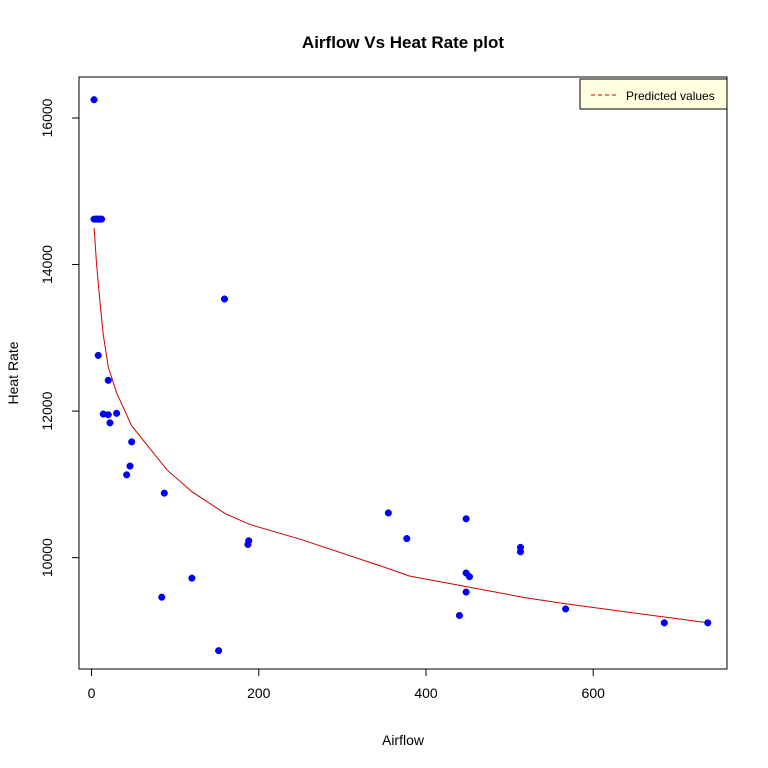 This screenshot has width=768, height=768. Describe the element at coordinates (92, 693) in the screenshot. I see `x-tick-label: 0` at that location.